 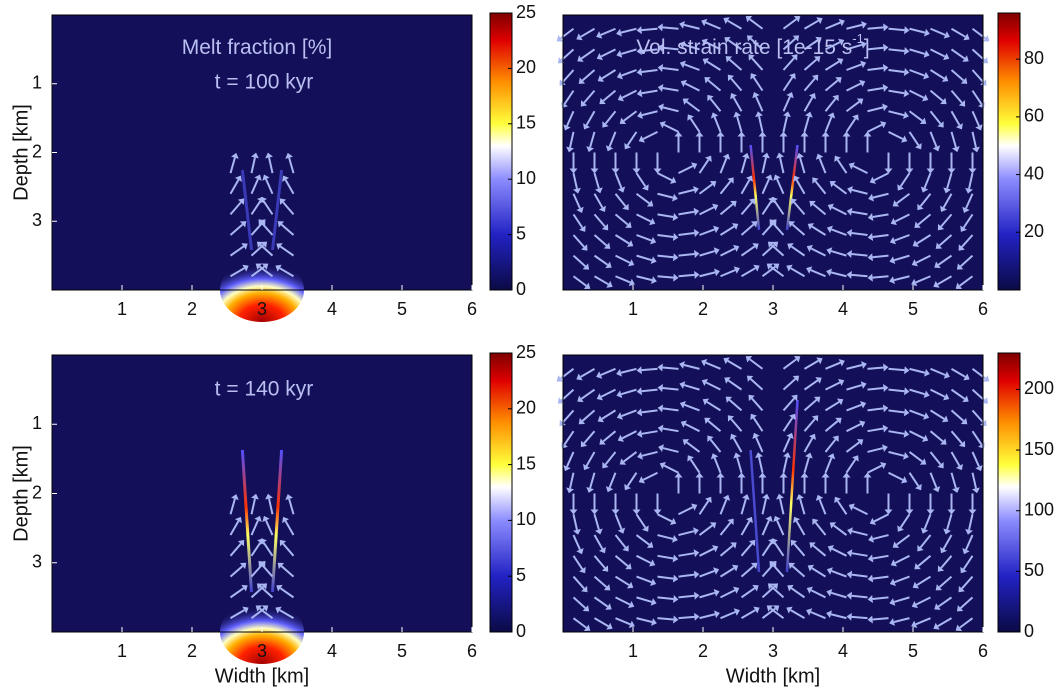 What do you see at coordinates (526, 67) in the screenshot?
I see `colorbar-tick-label: 20` at bounding box center [526, 67].